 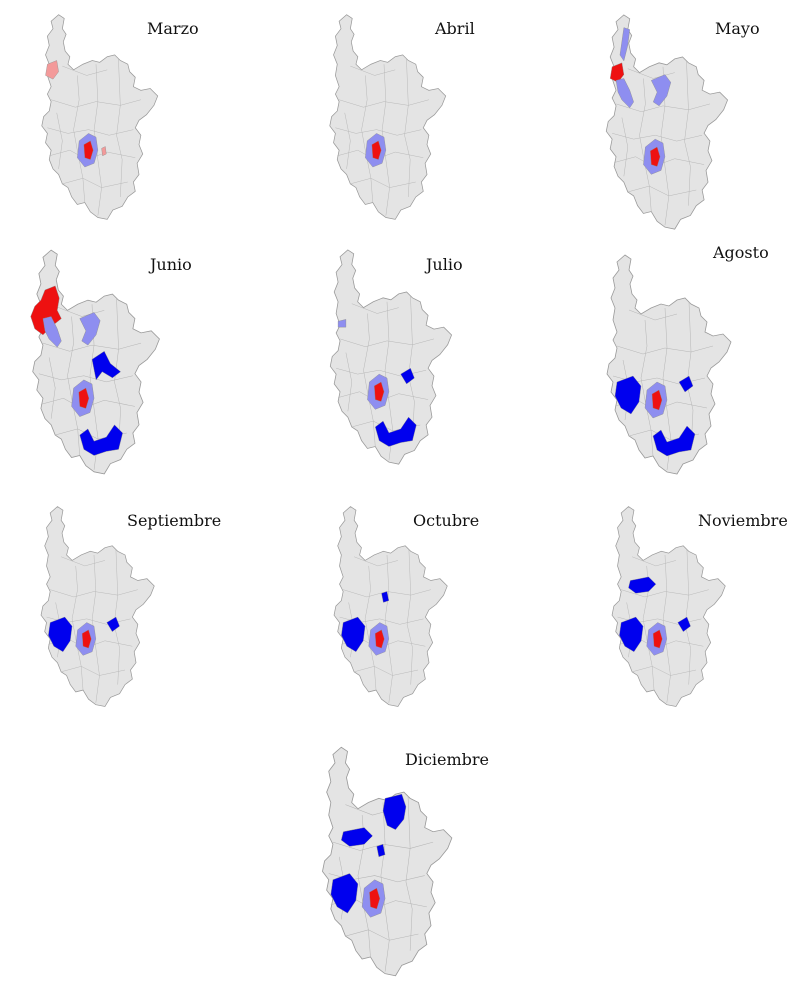 I want to click on panel-title: Octubre, so click(x=446, y=520).